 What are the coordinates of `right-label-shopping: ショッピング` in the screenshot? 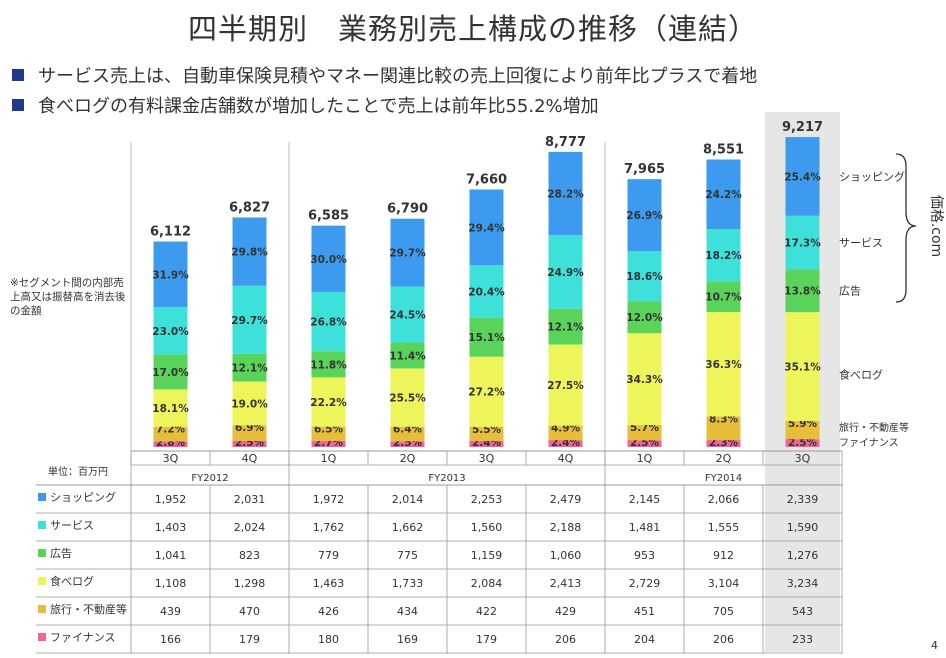 It's located at (872, 176).